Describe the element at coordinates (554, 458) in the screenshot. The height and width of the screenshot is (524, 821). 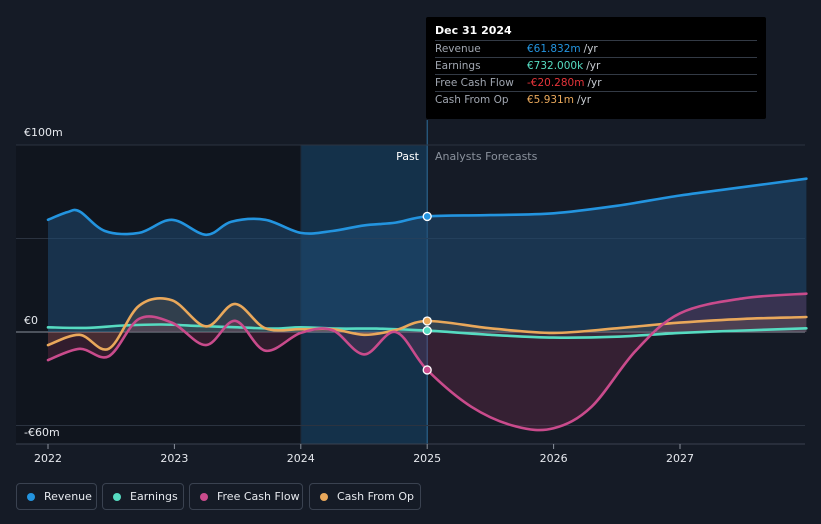
I see `x-tick-label: 2026` at that location.